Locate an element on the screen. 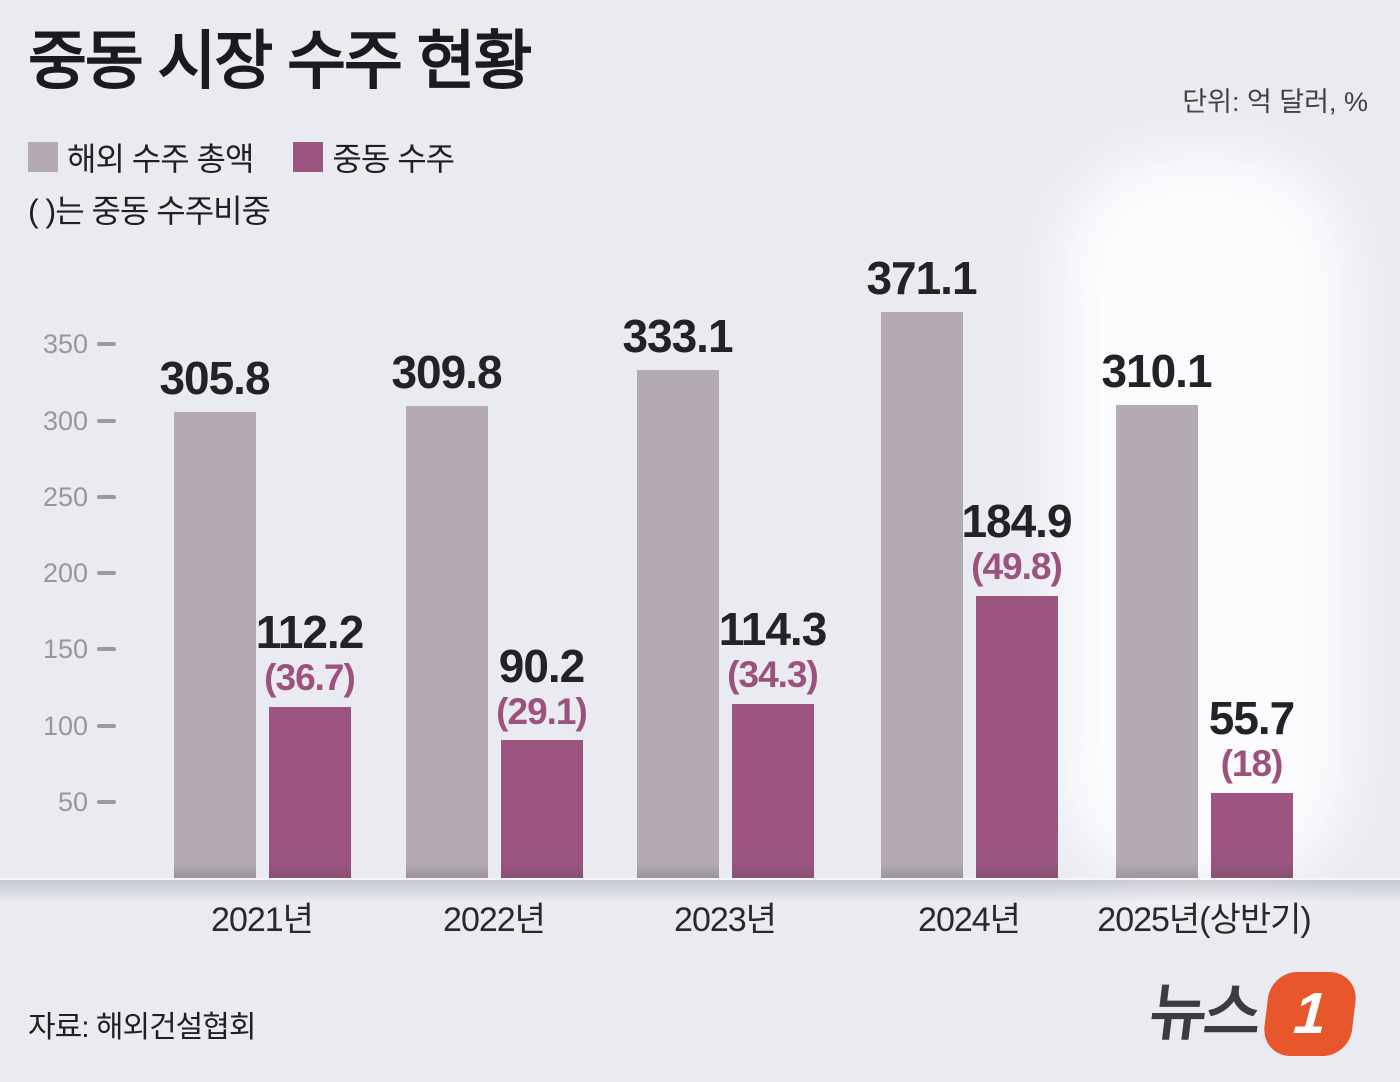 This screenshot has height=1082, width=1400. news1-logo: 뉴스 1 is located at coordinates (1253, 1014).